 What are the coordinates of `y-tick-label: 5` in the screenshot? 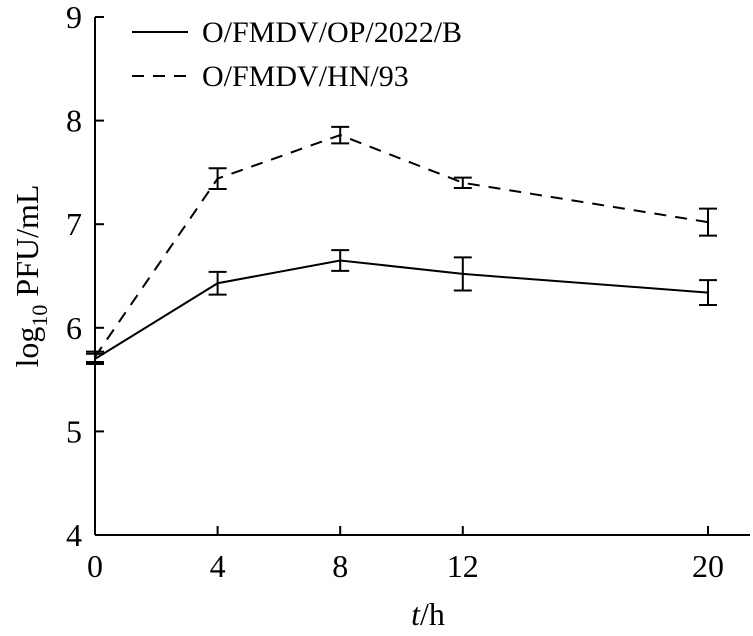 It's located at (74, 431).